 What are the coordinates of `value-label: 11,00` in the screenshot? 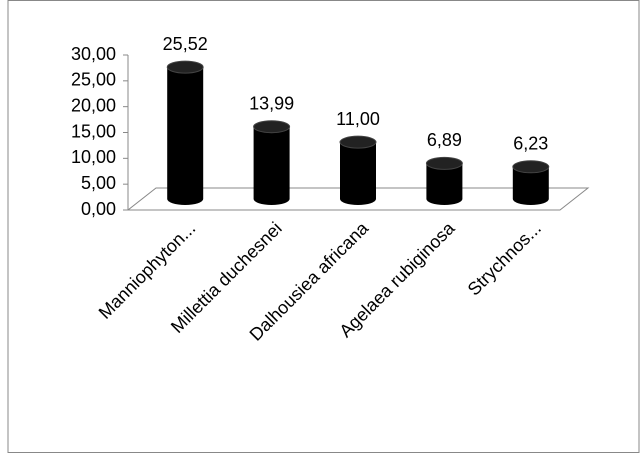 It's located at (358, 119).